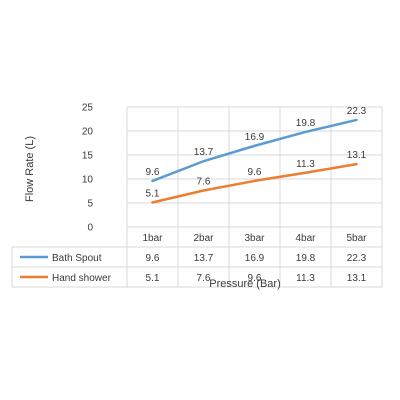  What do you see at coordinates (245, 284) in the screenshot?
I see `x-axis-title: Pressure (Bar)` at bounding box center [245, 284].